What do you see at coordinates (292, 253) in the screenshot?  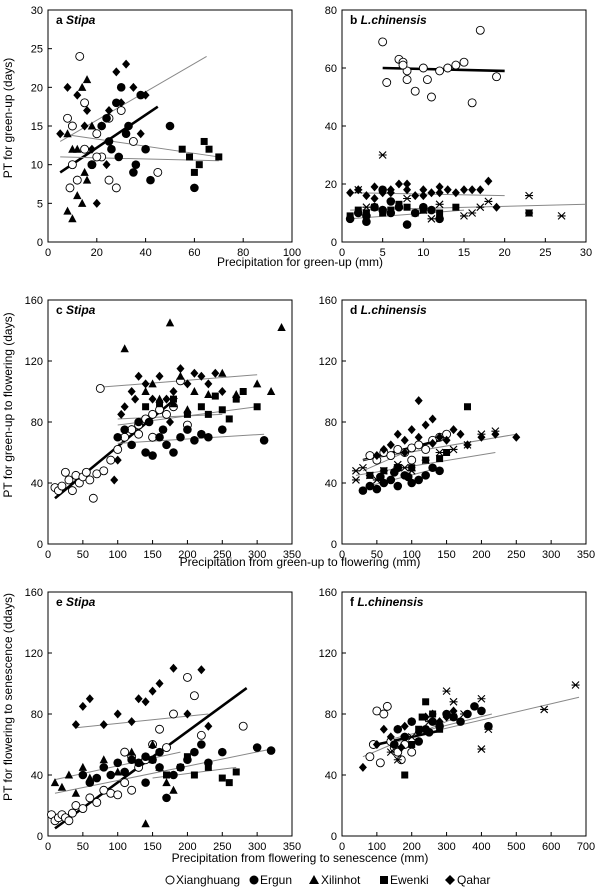 I see `x-tick-label: 100` at bounding box center [292, 253].